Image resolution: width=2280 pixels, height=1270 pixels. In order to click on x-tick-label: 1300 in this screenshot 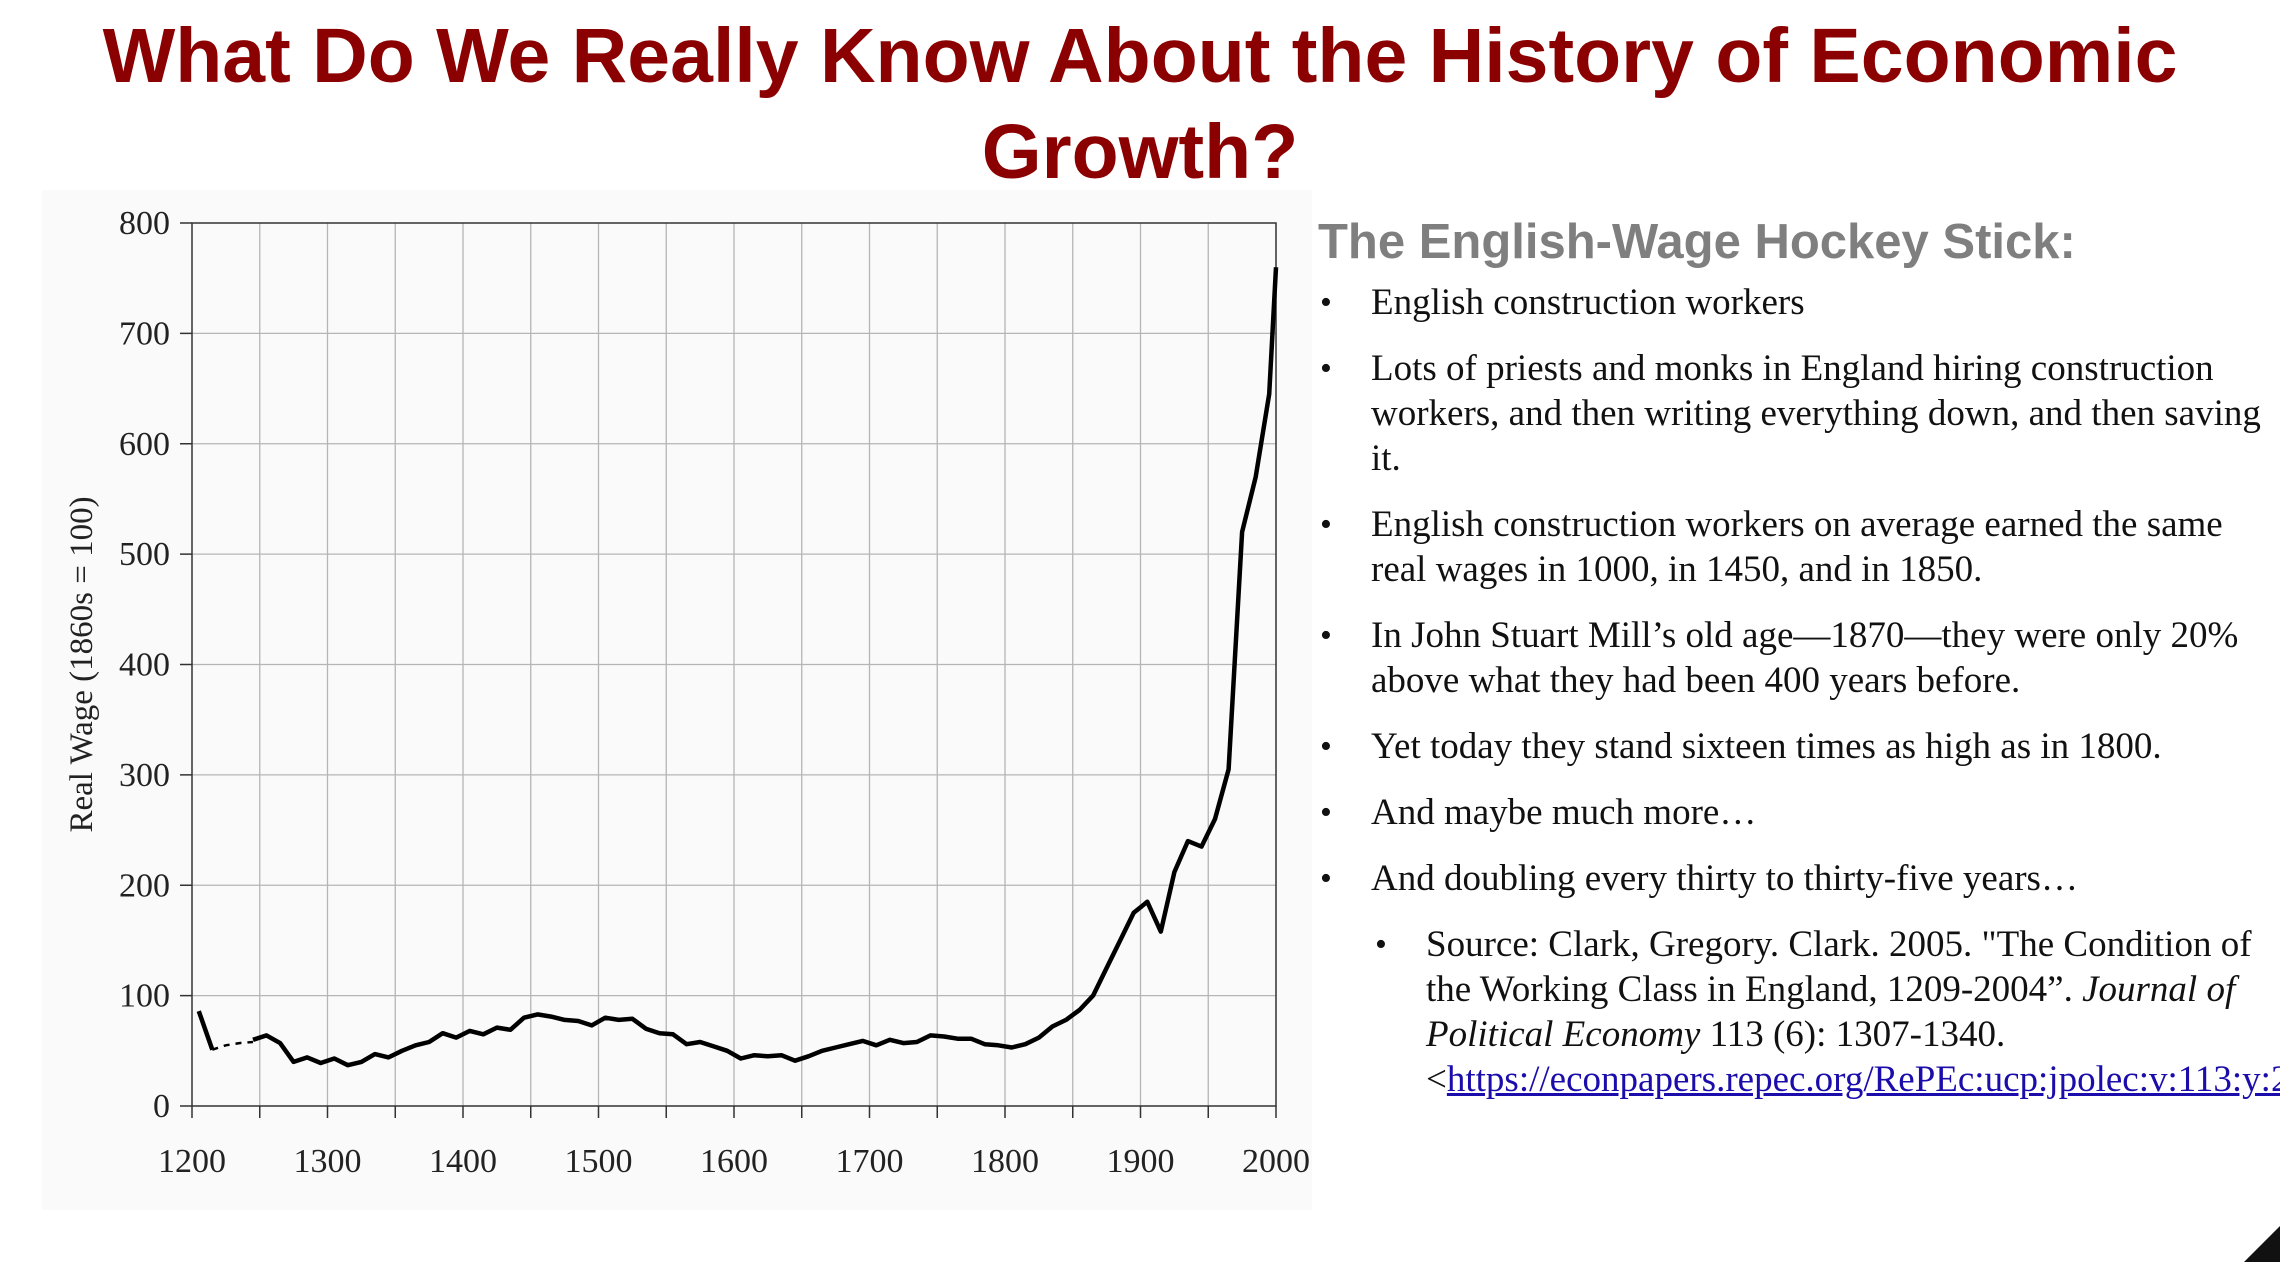, I will do `click(328, 1161)`.